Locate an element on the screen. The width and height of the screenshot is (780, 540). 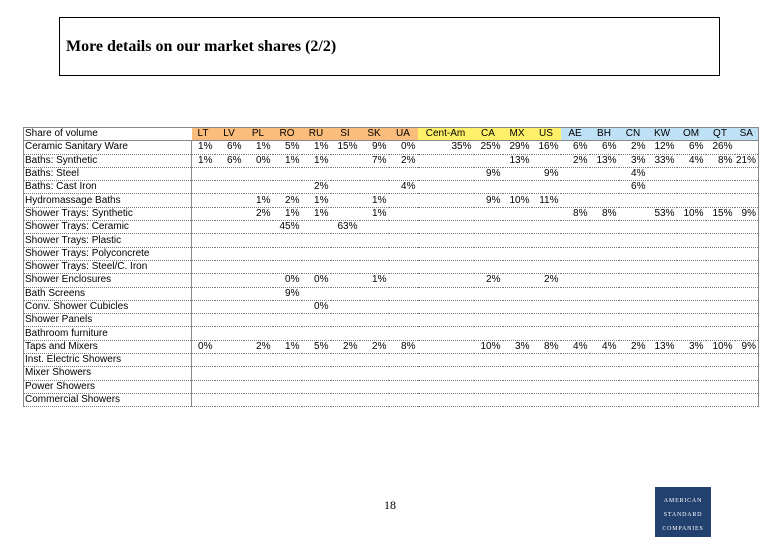
table-row: Bath Screens 9% is located at coordinates (391, 294).